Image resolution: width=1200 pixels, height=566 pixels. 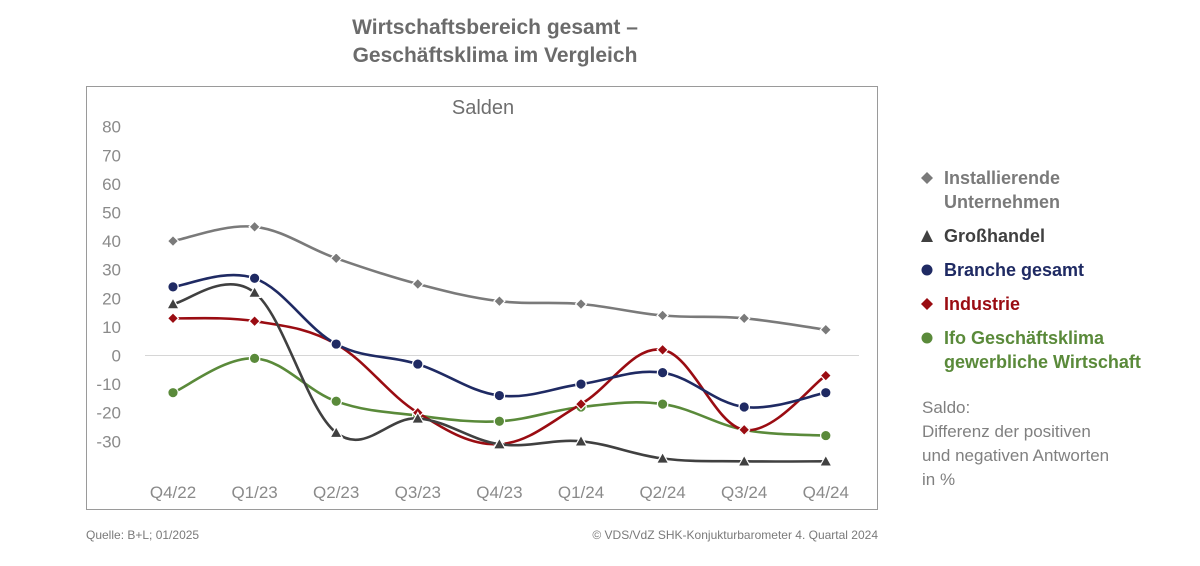 I want to click on source-footer: Quelle: B+L; 01/2025, so click(x=143, y=535).